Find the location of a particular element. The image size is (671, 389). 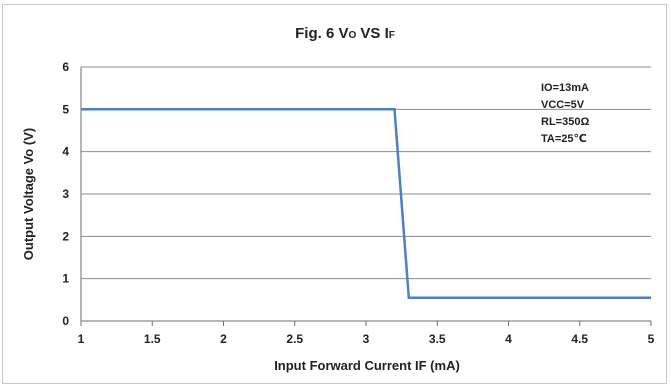

chart-title: Fig. 6 VO VS IF is located at coordinates (345, 33).